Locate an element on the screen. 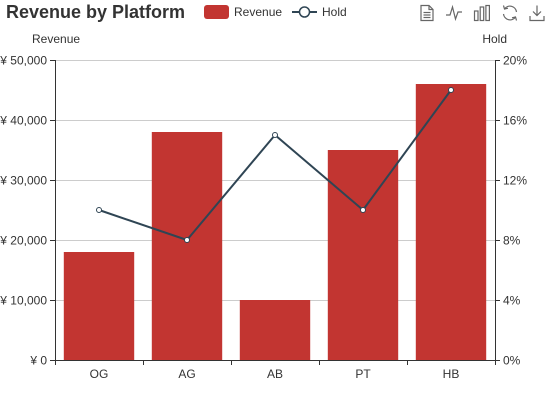  hold-point-pt is located at coordinates (363, 210).